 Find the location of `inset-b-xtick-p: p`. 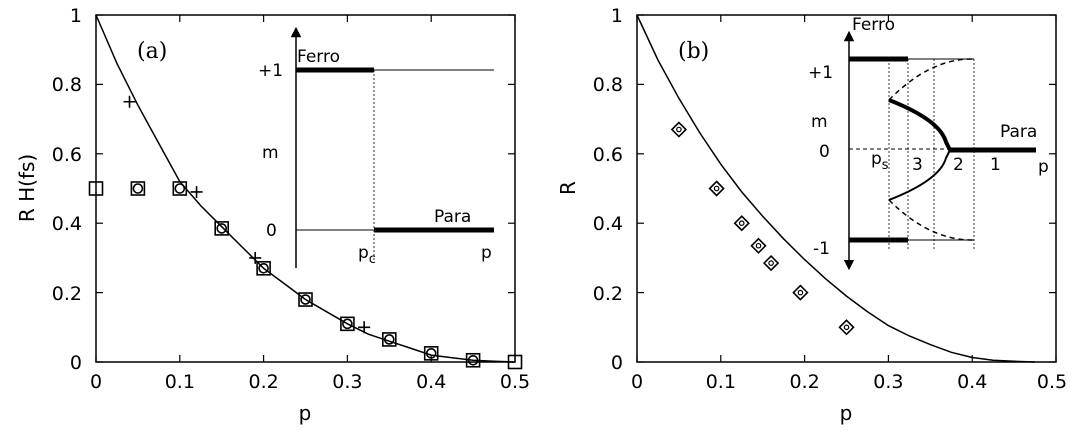

inset-b-xtick-p: p is located at coordinates (1043, 167).